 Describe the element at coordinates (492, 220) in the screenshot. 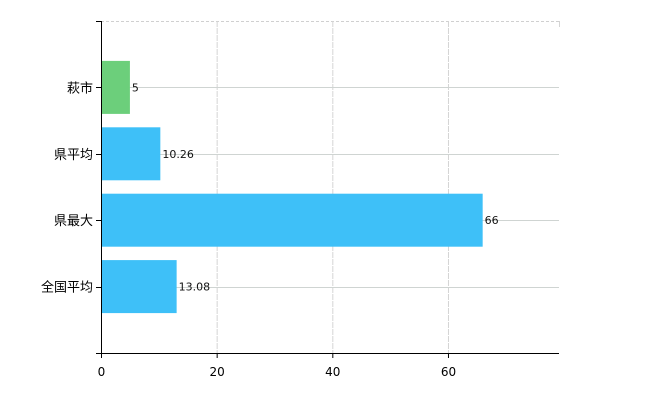

I see `data-label: 66` at that location.